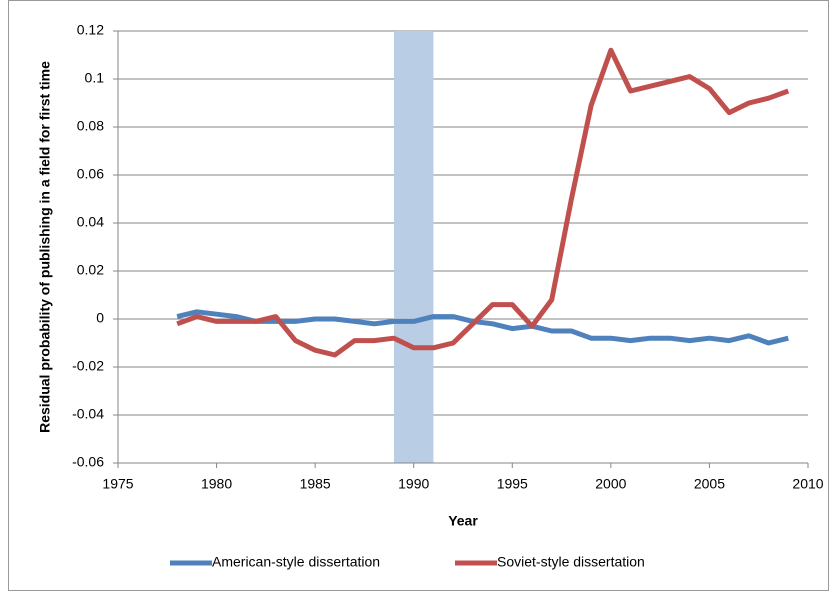  Describe the element at coordinates (90, 174) in the screenshot. I see `y-tick-label: 0.06` at that location.